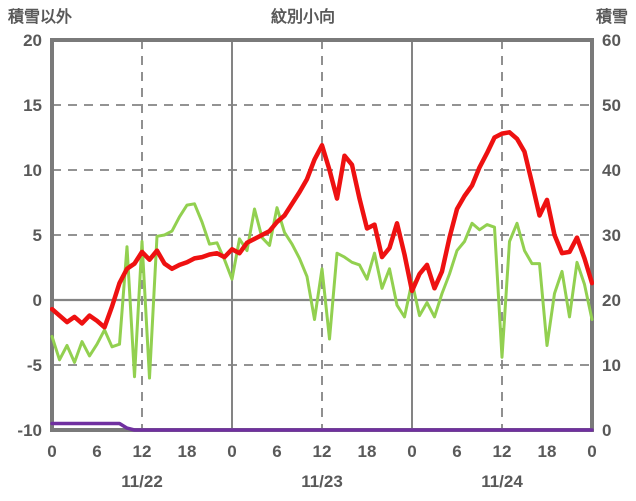  What do you see at coordinates (611, 170) in the screenshot?
I see `right-axis-tick-label: 40` at bounding box center [611, 170].